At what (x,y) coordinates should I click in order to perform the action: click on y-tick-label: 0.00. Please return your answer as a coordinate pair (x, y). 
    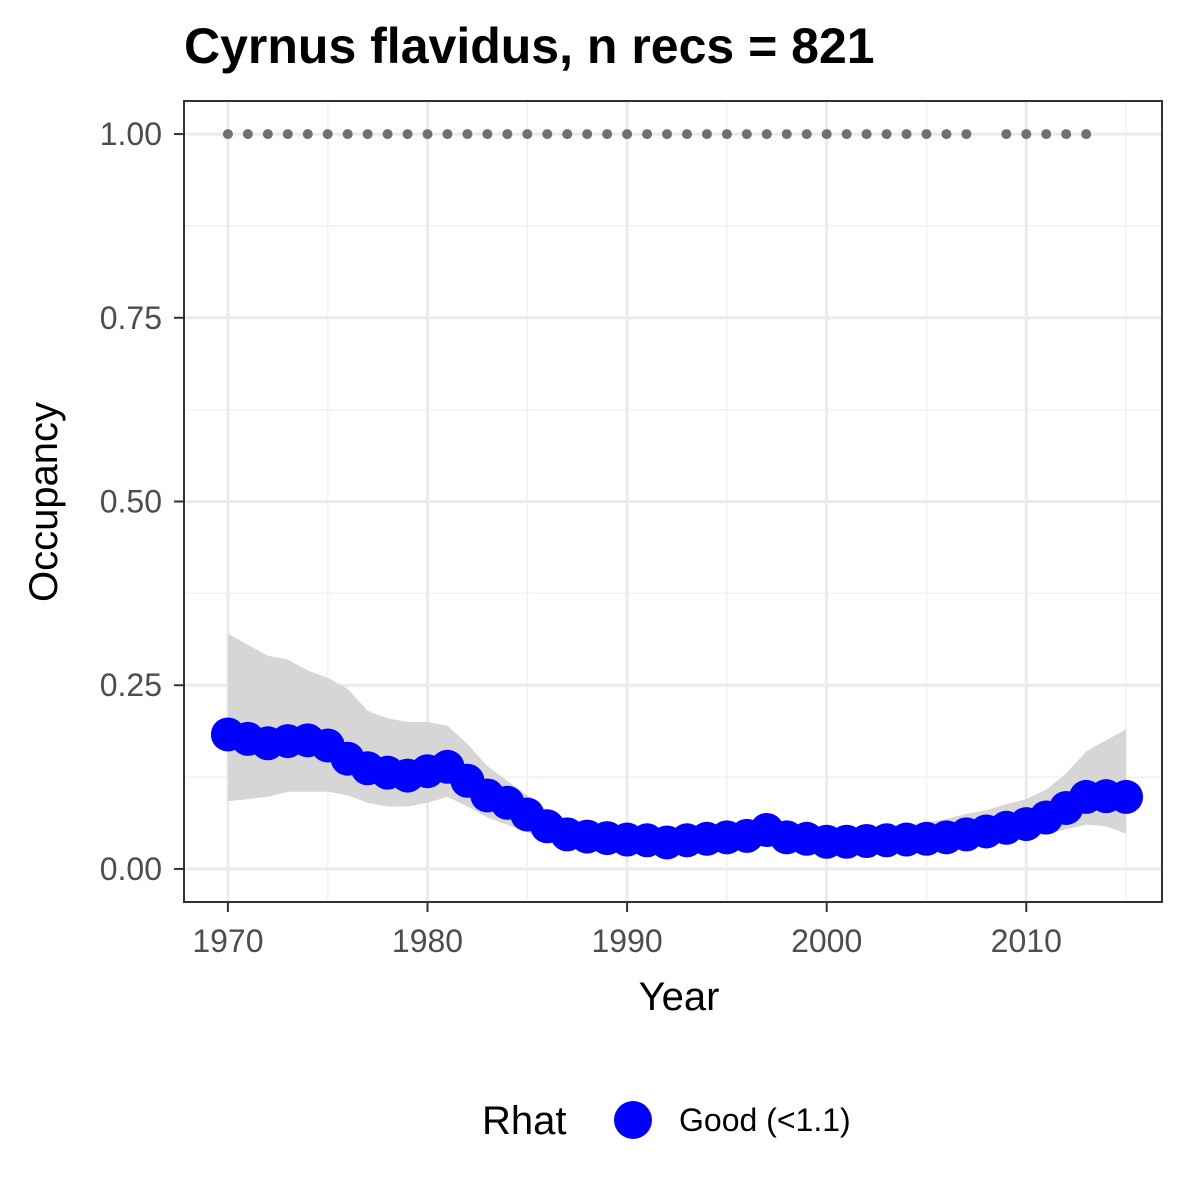
    Looking at the image, I should click on (131, 869).